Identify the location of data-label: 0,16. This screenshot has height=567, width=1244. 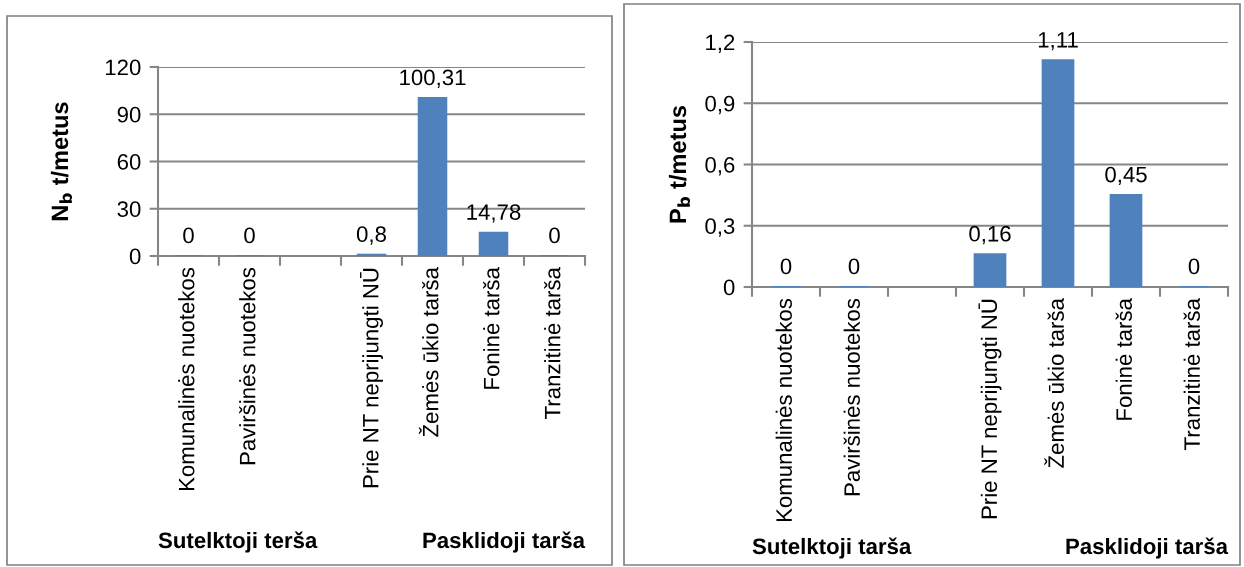
(990, 235).